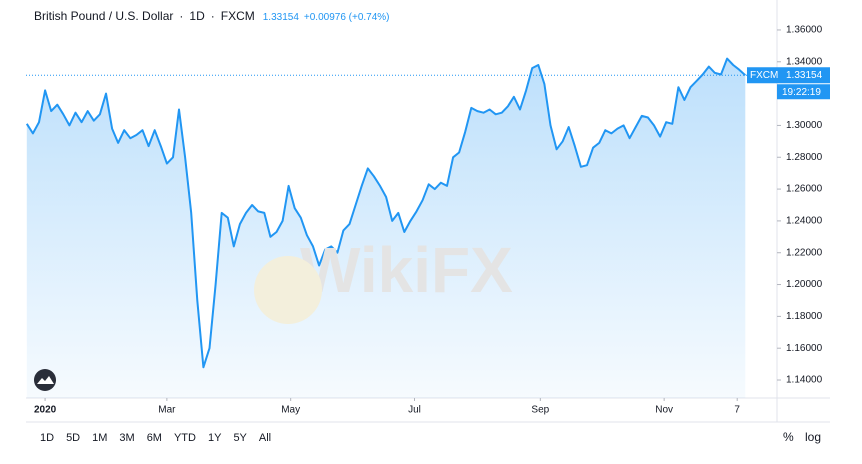 The height and width of the screenshot is (464, 862). What do you see at coordinates (737, 410) in the screenshot?
I see `x-tick-label: 7` at bounding box center [737, 410].